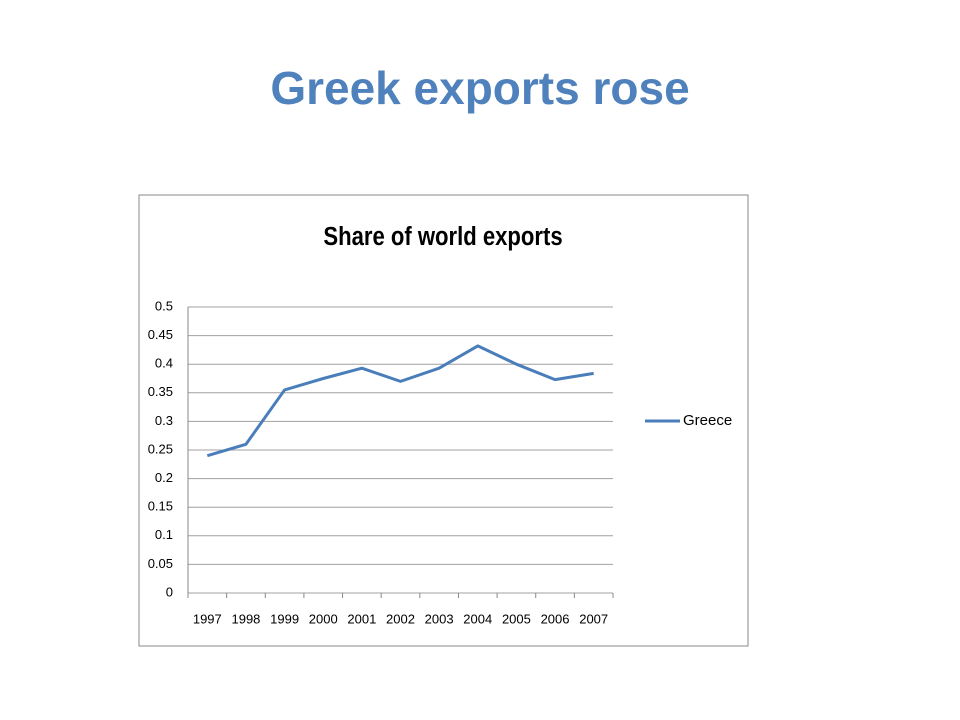  What do you see at coordinates (593, 618) in the screenshot?
I see `x-tick-label: 2007` at bounding box center [593, 618].